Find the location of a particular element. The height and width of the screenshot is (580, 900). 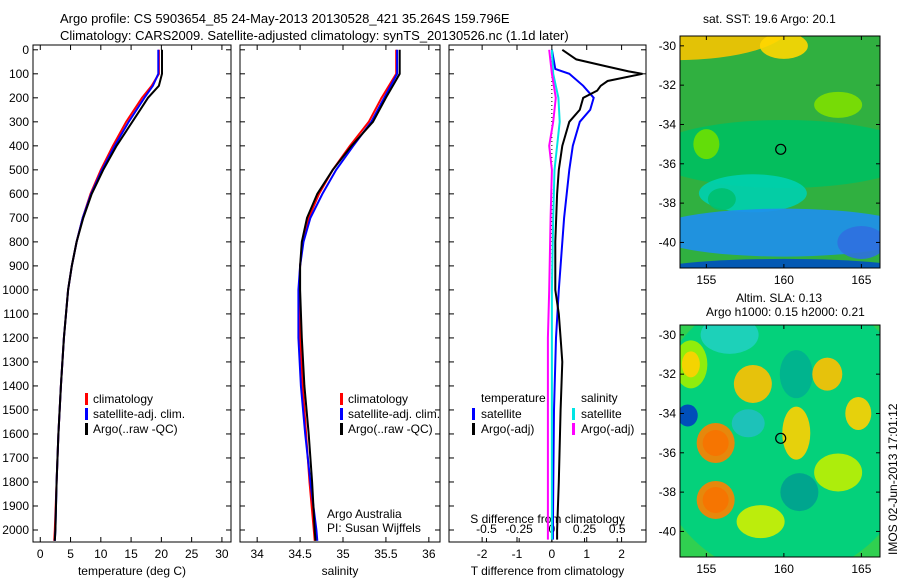

profile-line-s-argo-adj- is located at coordinates (551, 294).